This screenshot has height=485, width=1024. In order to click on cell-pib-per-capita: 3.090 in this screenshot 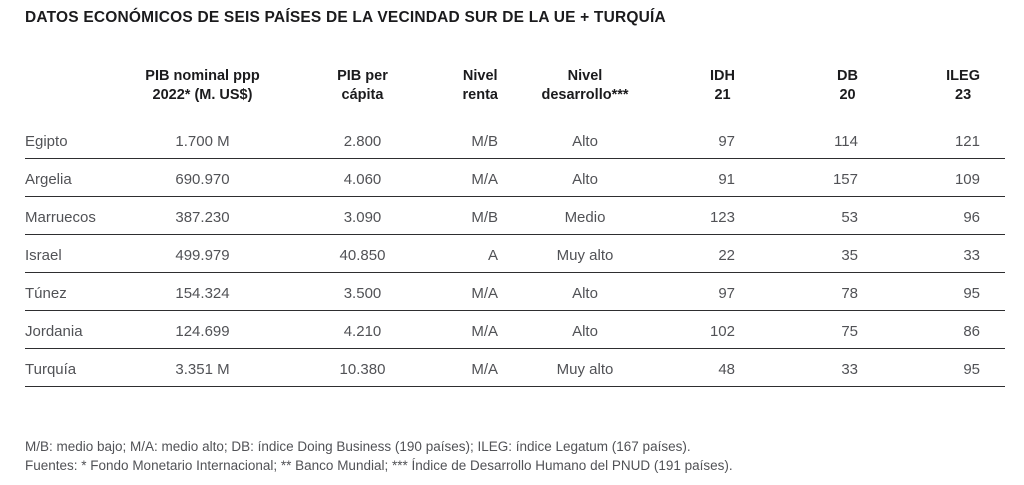, I will do `click(362, 215)`.